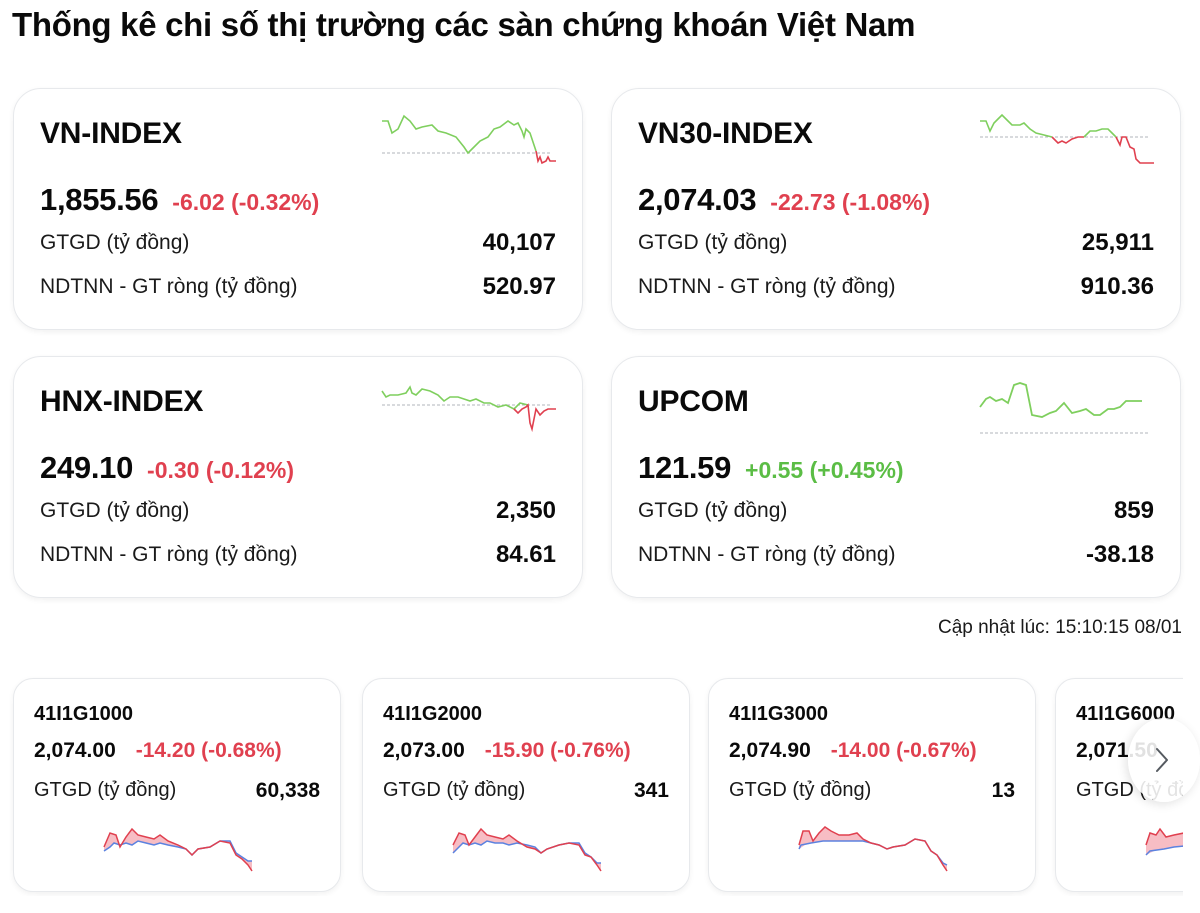 Image resolution: width=1200 pixels, height=913 pixels. Describe the element at coordinates (99, 199) in the screenshot. I see `index-price: 1,855.56` at that location.